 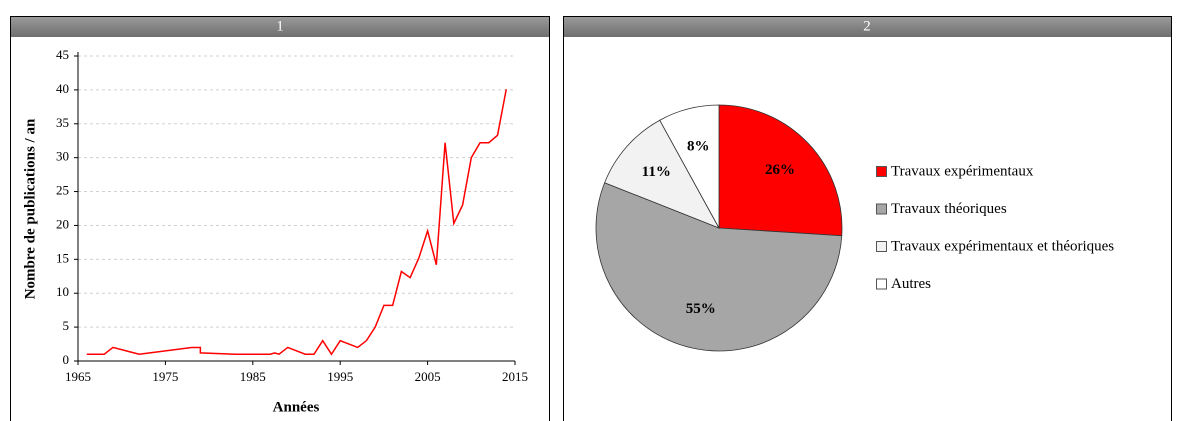 I want to click on panel-title: 1, so click(x=280, y=26).